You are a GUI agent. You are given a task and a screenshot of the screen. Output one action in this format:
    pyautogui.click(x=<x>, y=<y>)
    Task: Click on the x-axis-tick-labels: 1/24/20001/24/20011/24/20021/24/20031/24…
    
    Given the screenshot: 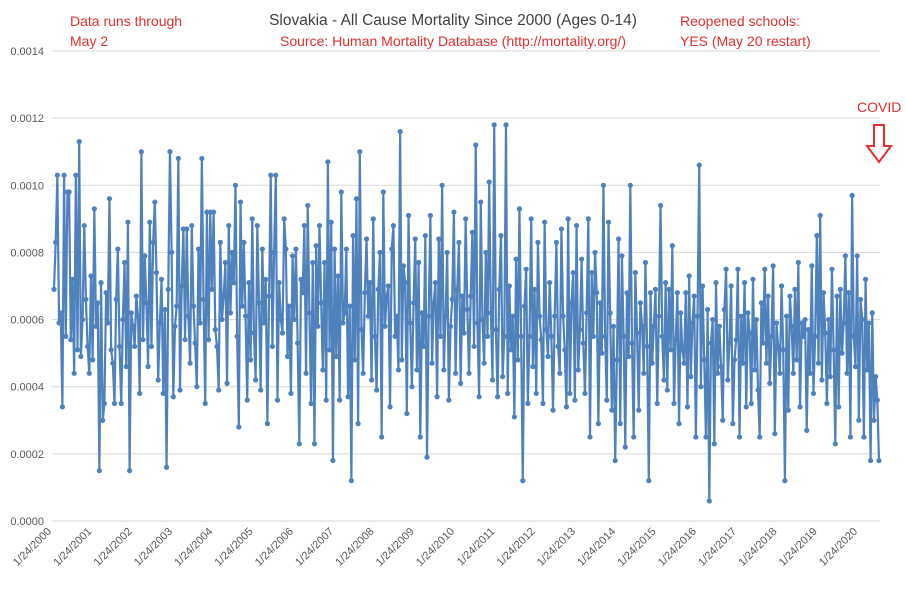 What is the action you would take?
    pyautogui.click(x=435, y=547)
    